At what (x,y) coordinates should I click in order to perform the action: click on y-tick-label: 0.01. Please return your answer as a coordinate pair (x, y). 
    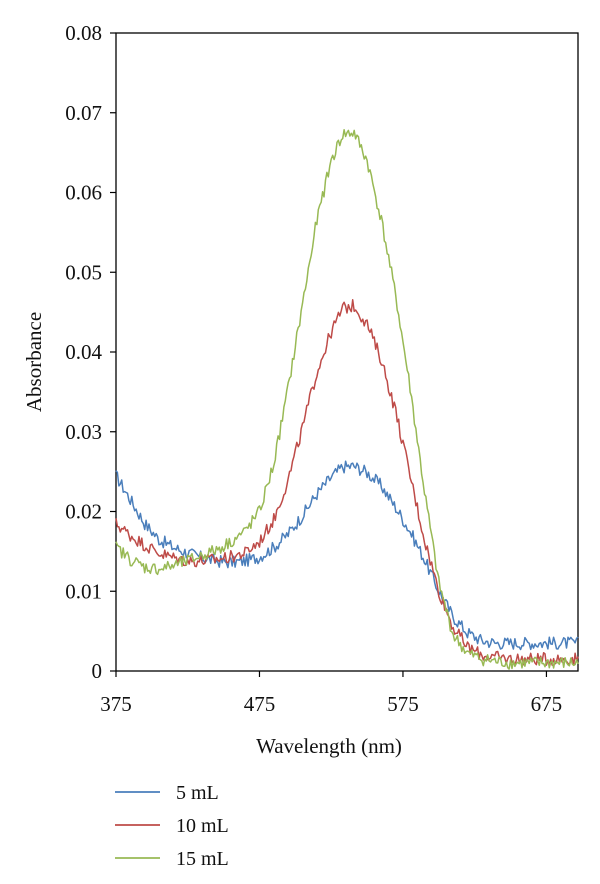
    Looking at the image, I should click on (83, 591).